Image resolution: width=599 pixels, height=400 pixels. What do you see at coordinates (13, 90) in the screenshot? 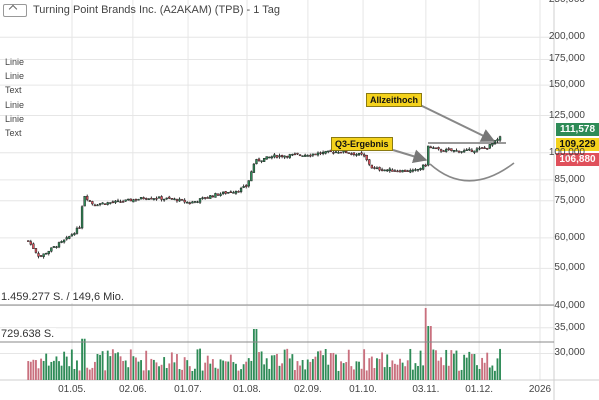
I see `legend-item-text-1: Text` at bounding box center [13, 90].